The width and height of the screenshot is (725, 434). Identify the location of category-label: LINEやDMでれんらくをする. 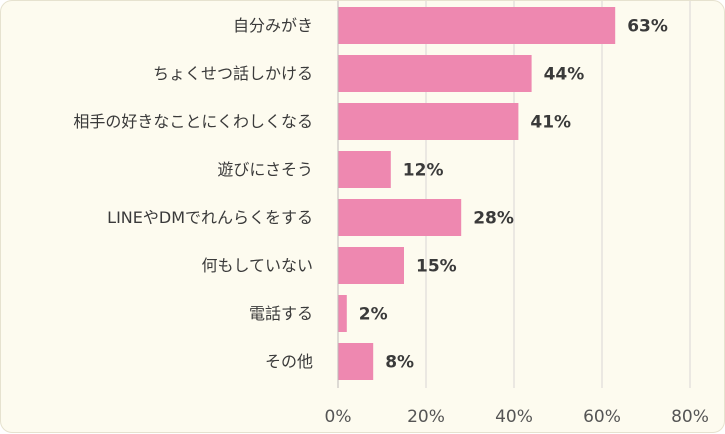
(210, 217).